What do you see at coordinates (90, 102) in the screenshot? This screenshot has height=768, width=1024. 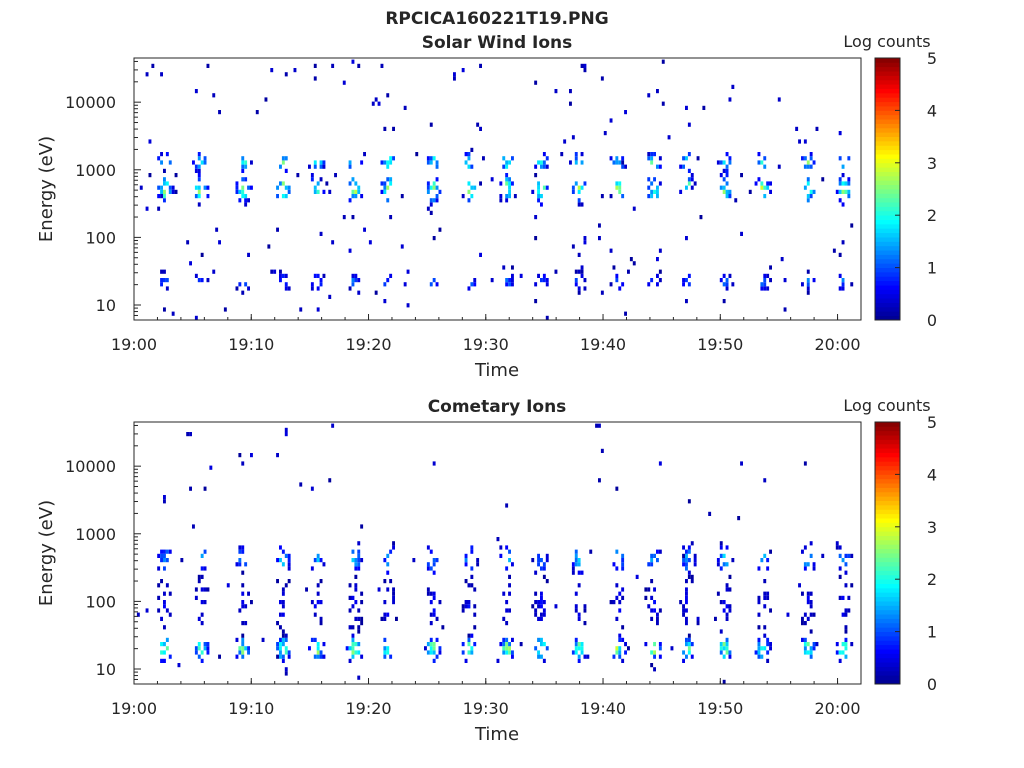 I see `y-tick-label: 10000` at bounding box center [90, 102].